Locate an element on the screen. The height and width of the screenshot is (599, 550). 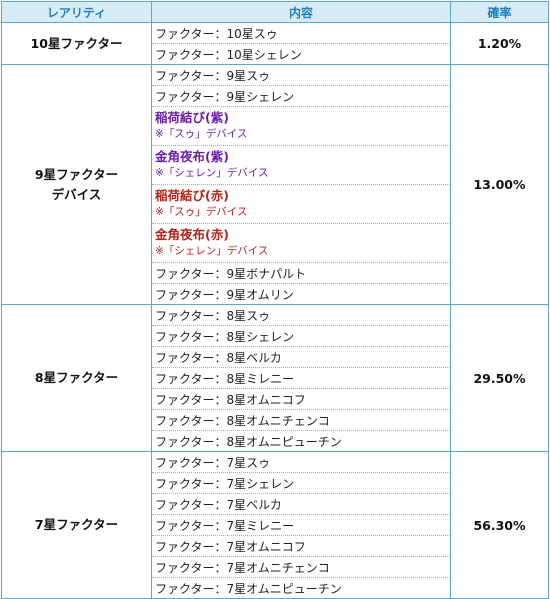
table-row: ファクター：8星ベルカ is located at coordinates (275, 357).